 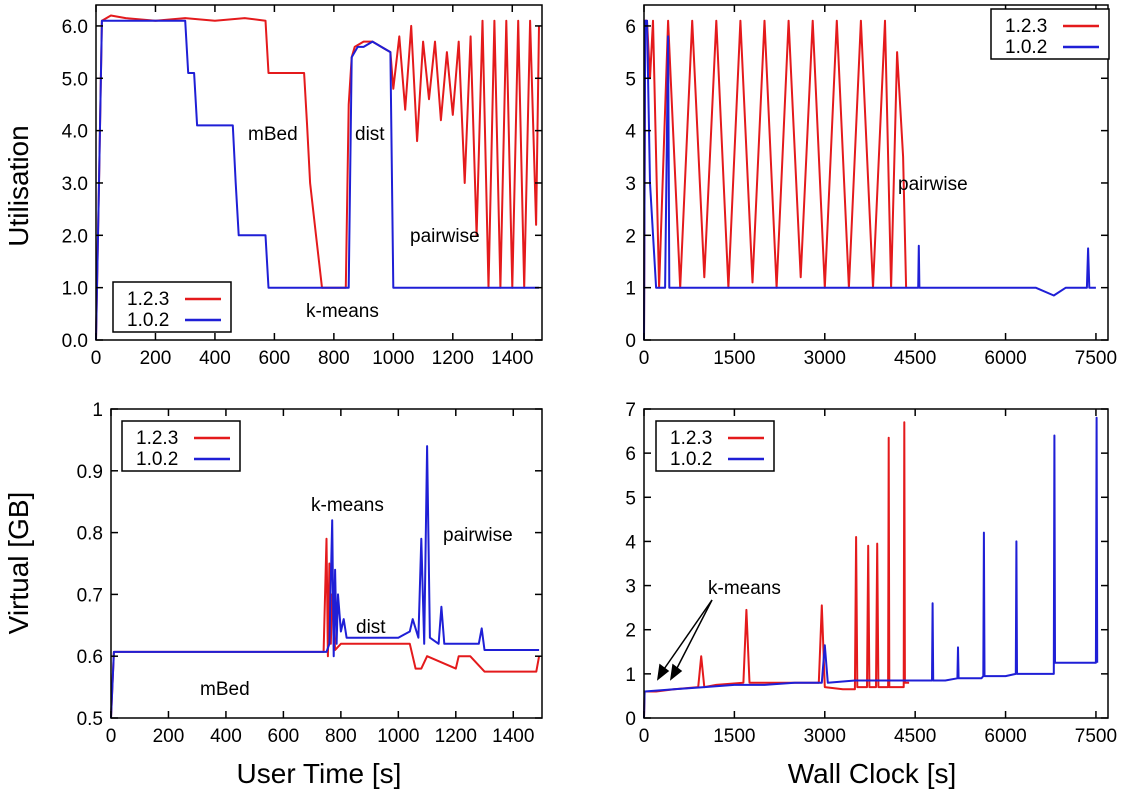 I want to click on y-tick-label: 5, so click(x=630, y=79).